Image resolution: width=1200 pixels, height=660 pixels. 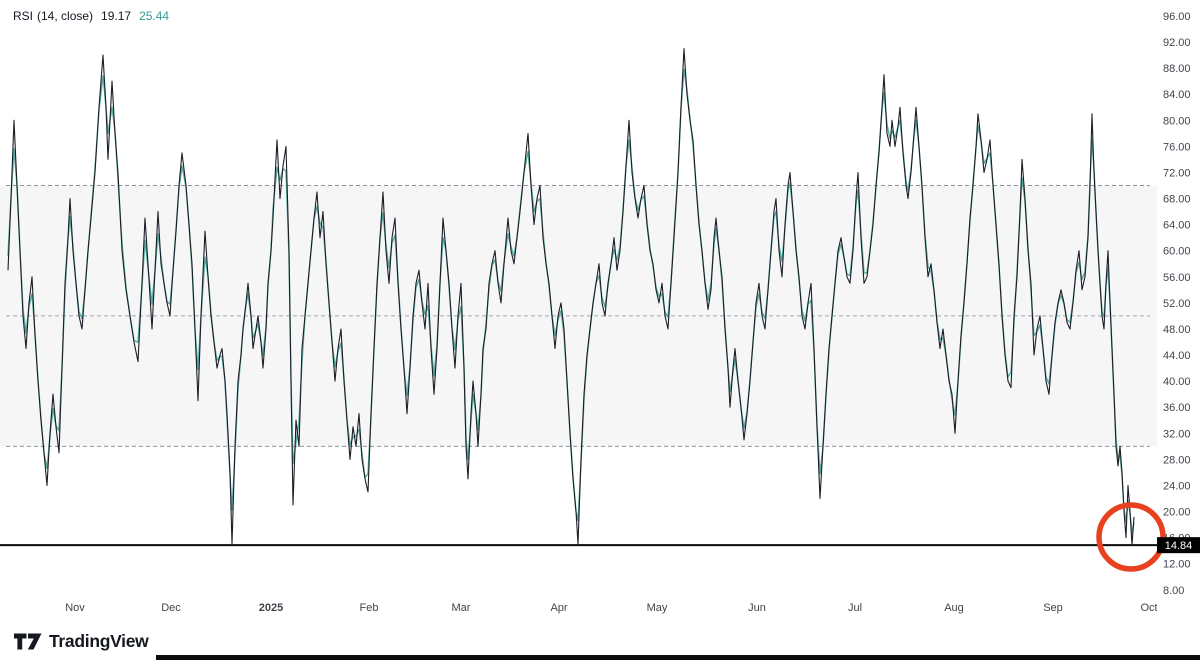 I want to click on bottom-bar, so click(x=678, y=657).